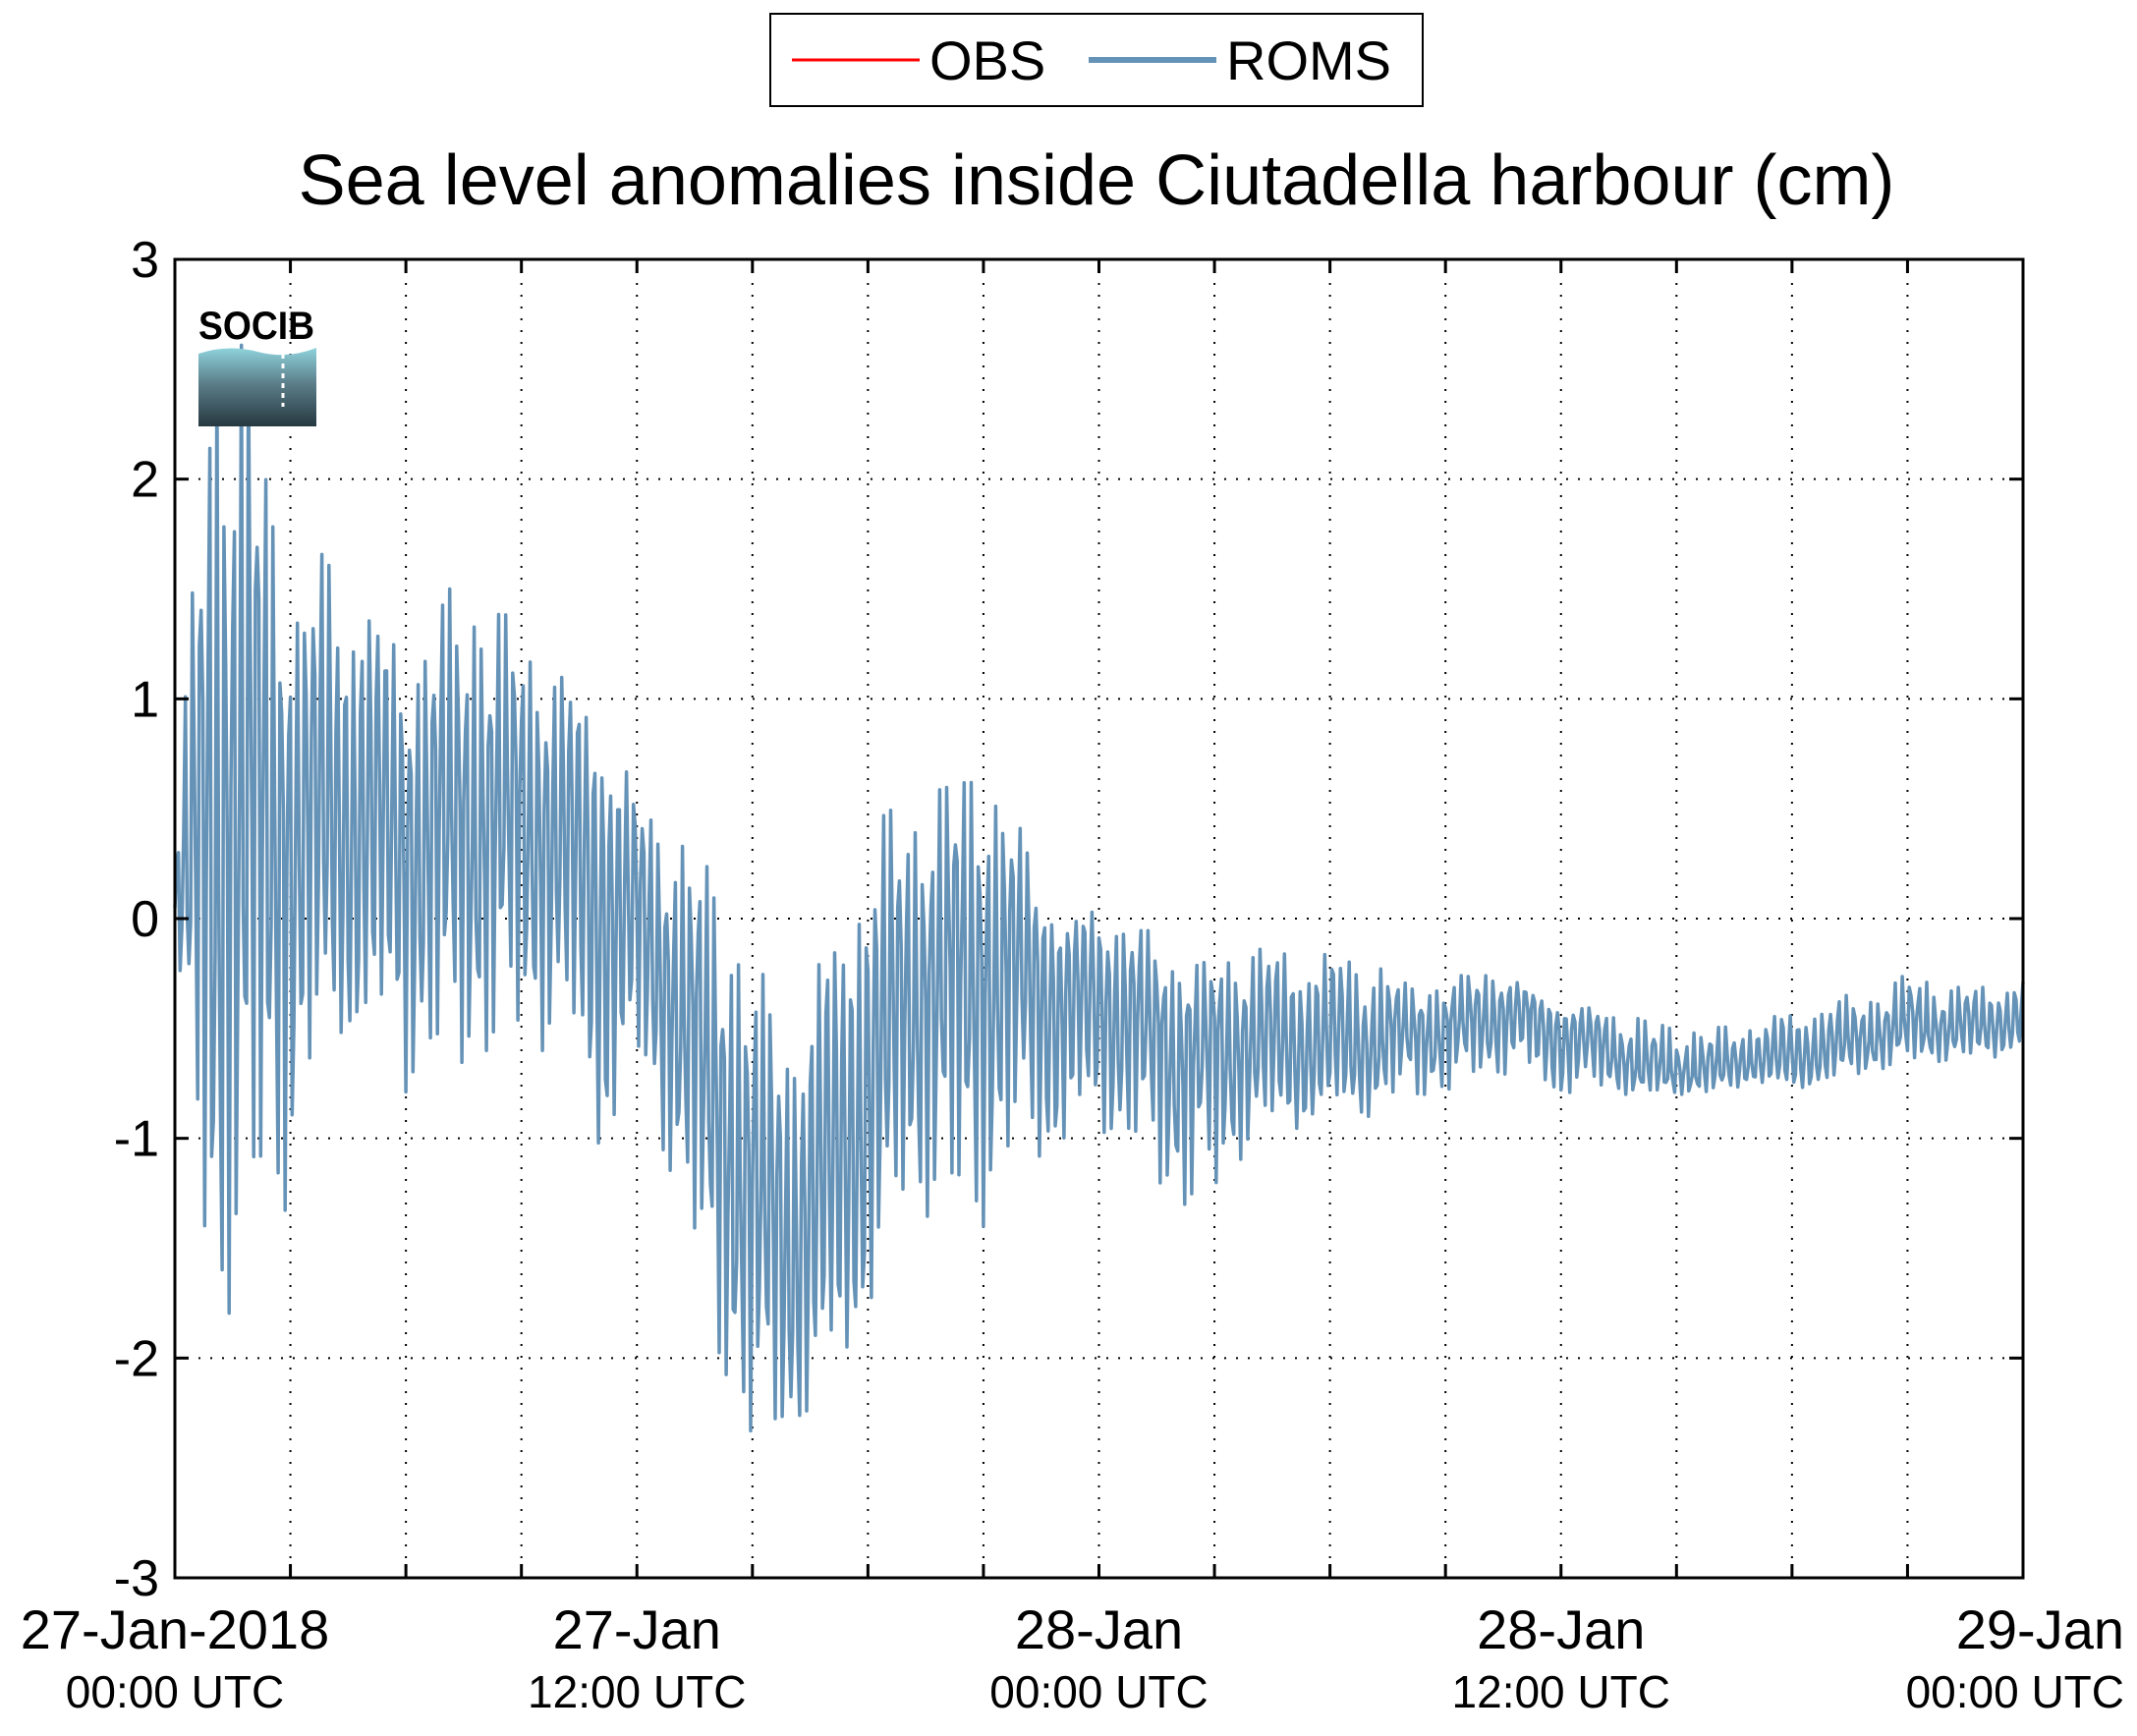 This screenshot has height=1736, width=2137. I want to click on logo-wave-icon, so click(257, 387).